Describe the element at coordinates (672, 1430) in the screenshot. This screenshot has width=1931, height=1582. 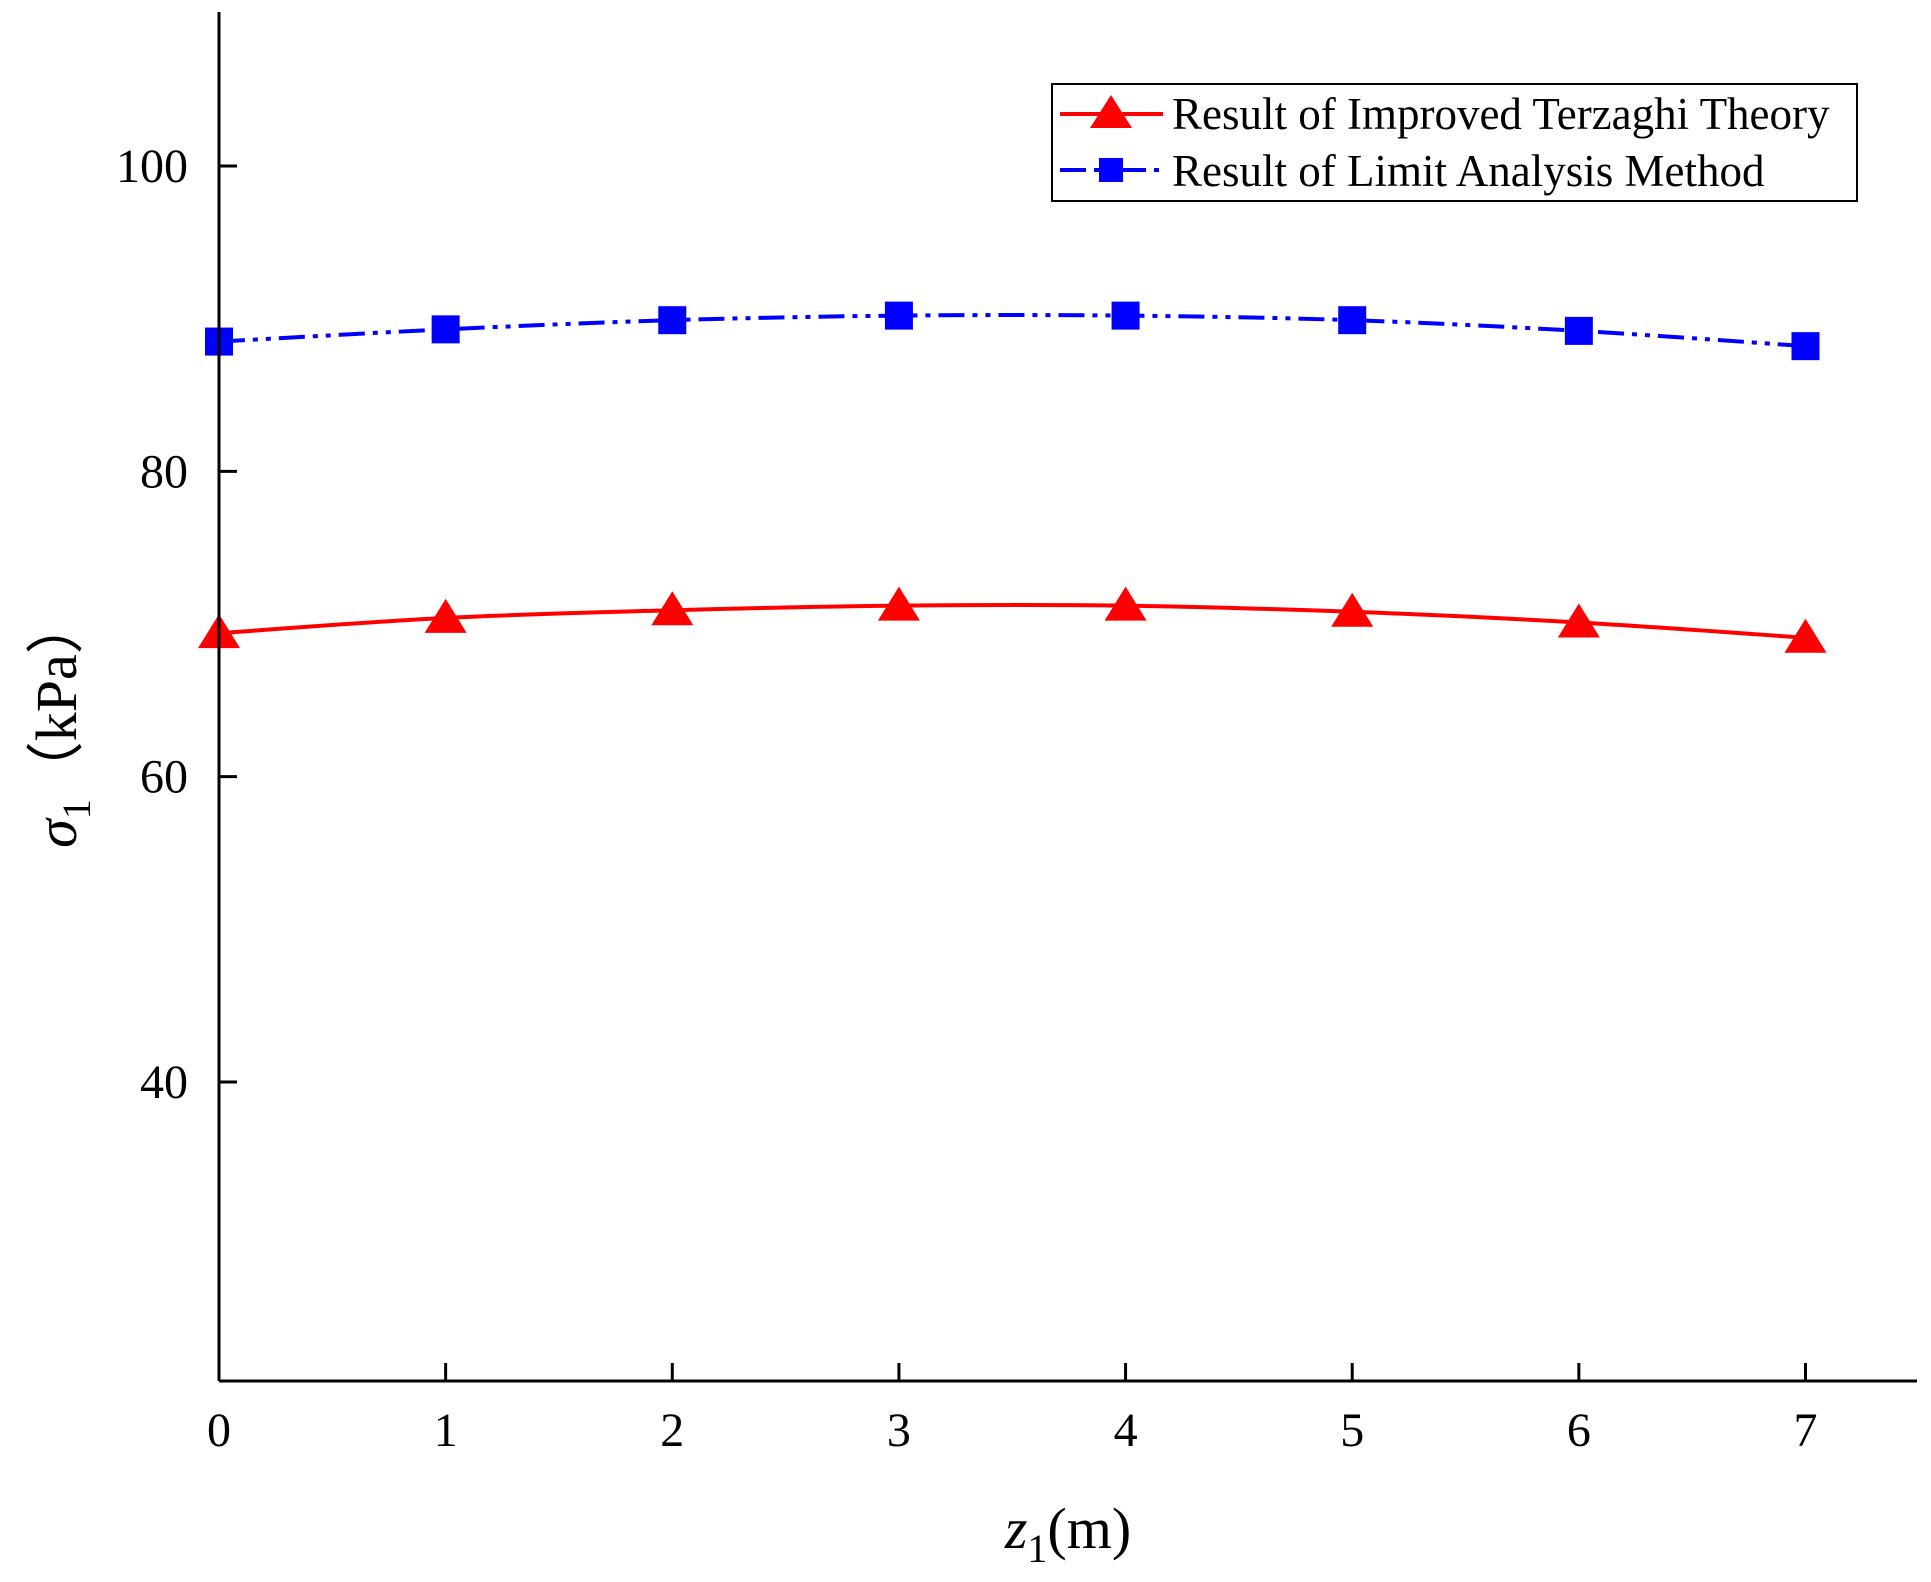
I see `x-tick-label-2: 2` at that location.